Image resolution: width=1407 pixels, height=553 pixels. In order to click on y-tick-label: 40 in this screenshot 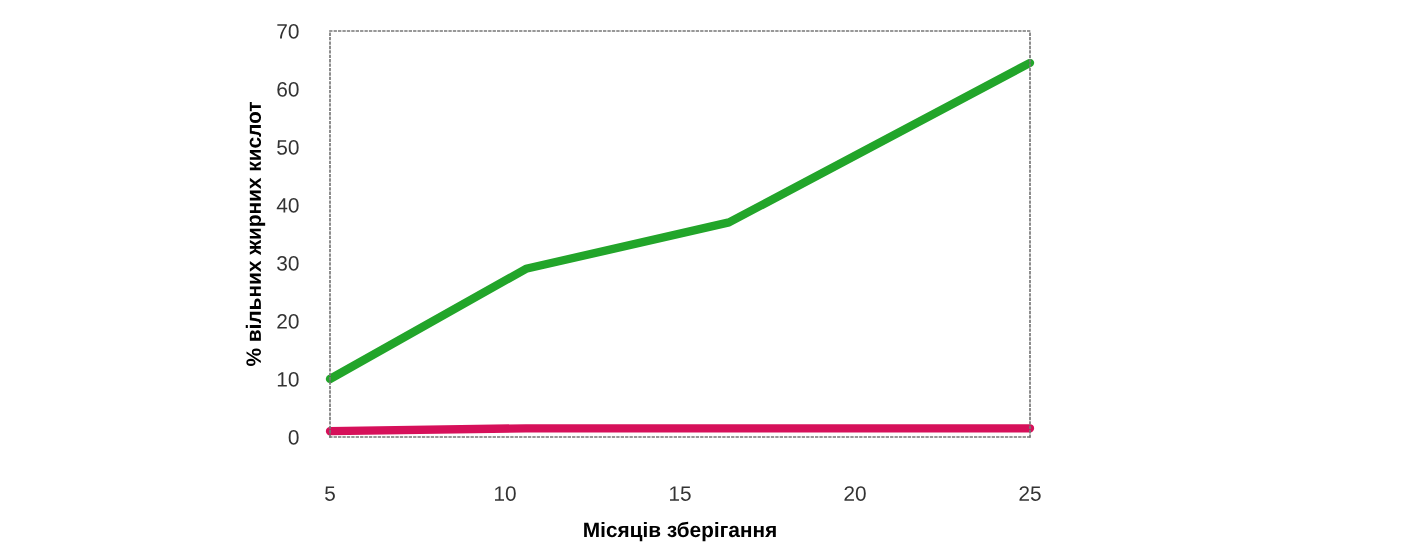, I will do `click(287, 205)`.